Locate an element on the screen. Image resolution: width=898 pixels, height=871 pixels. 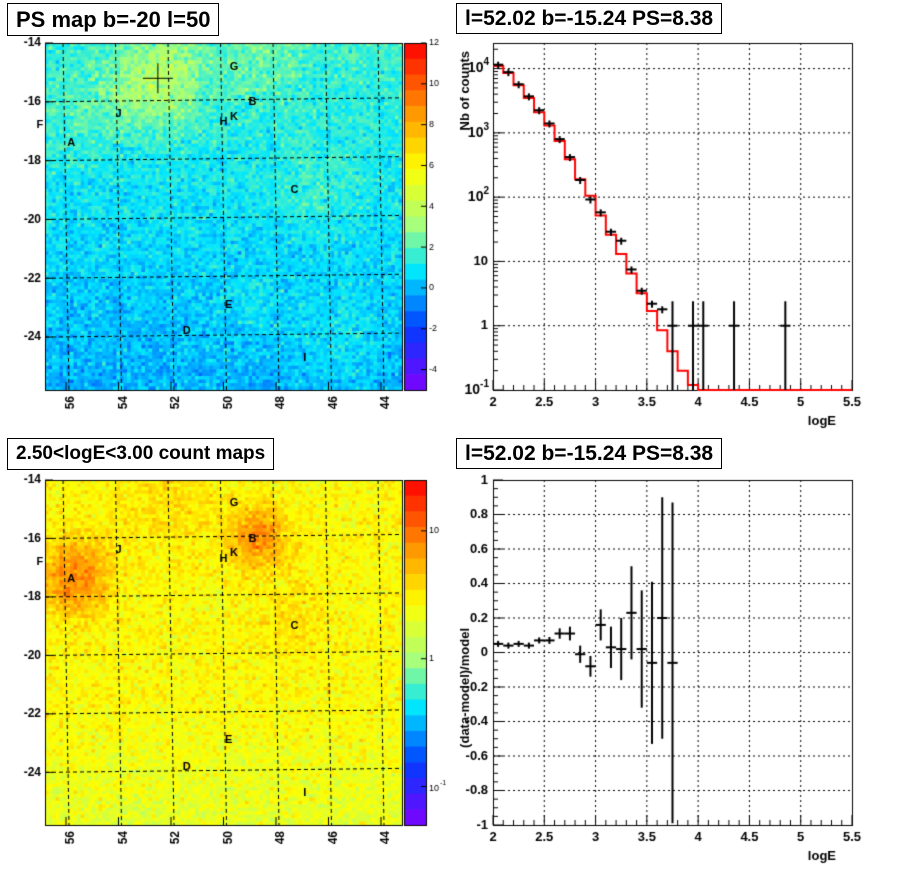
title-residuals: l=52.02 b=-15.24 PS=8.38 is located at coordinates (589, 453).